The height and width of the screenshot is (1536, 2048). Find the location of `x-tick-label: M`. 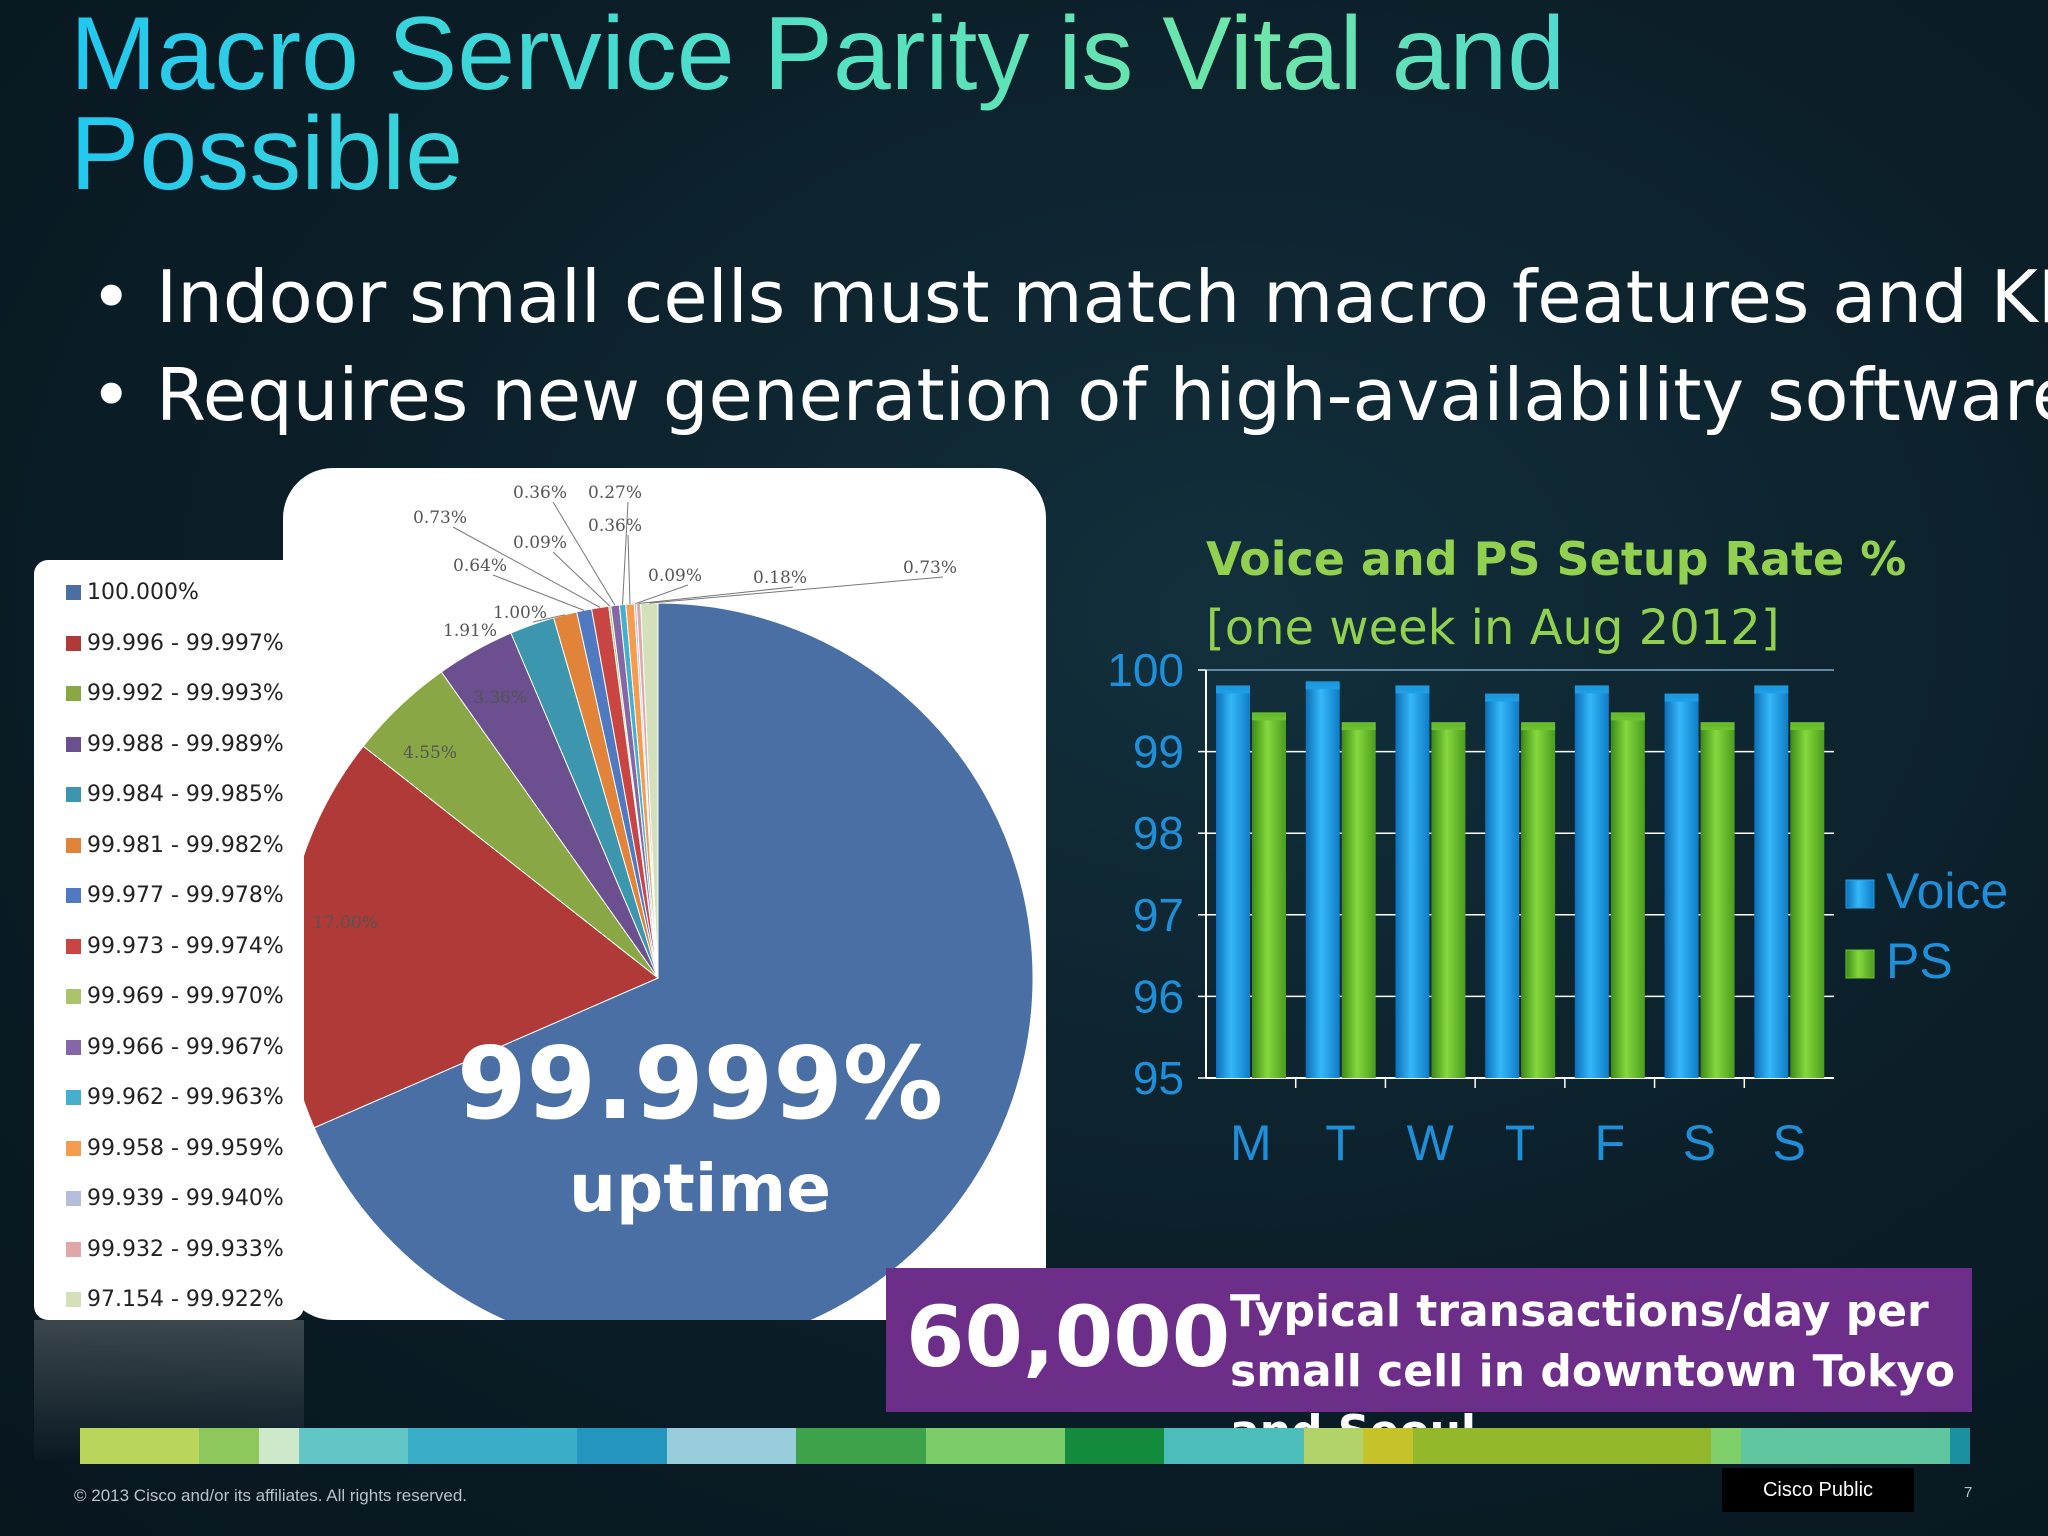

x-tick-label: M is located at coordinates (1251, 1143).